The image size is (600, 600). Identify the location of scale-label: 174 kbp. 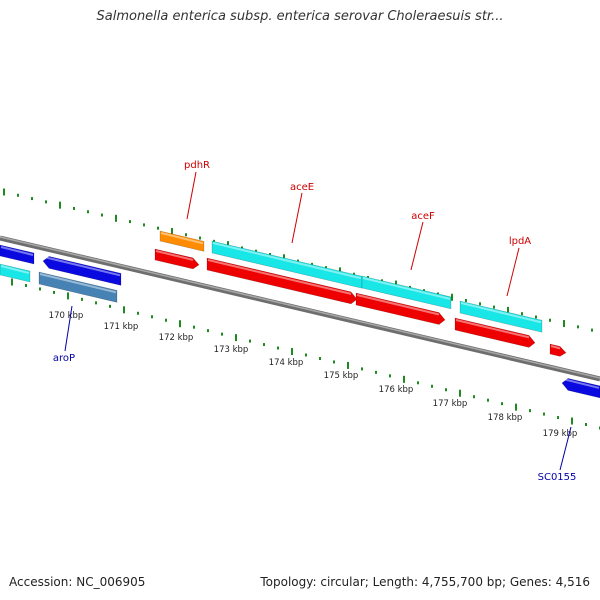
(286, 363).